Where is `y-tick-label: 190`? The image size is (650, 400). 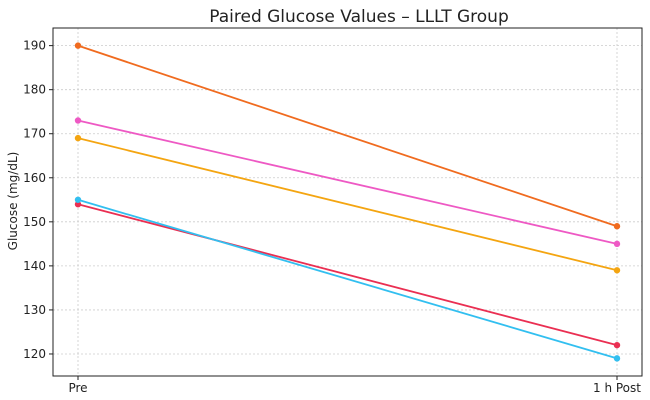 y-tick-label: 190 is located at coordinates (34, 46).